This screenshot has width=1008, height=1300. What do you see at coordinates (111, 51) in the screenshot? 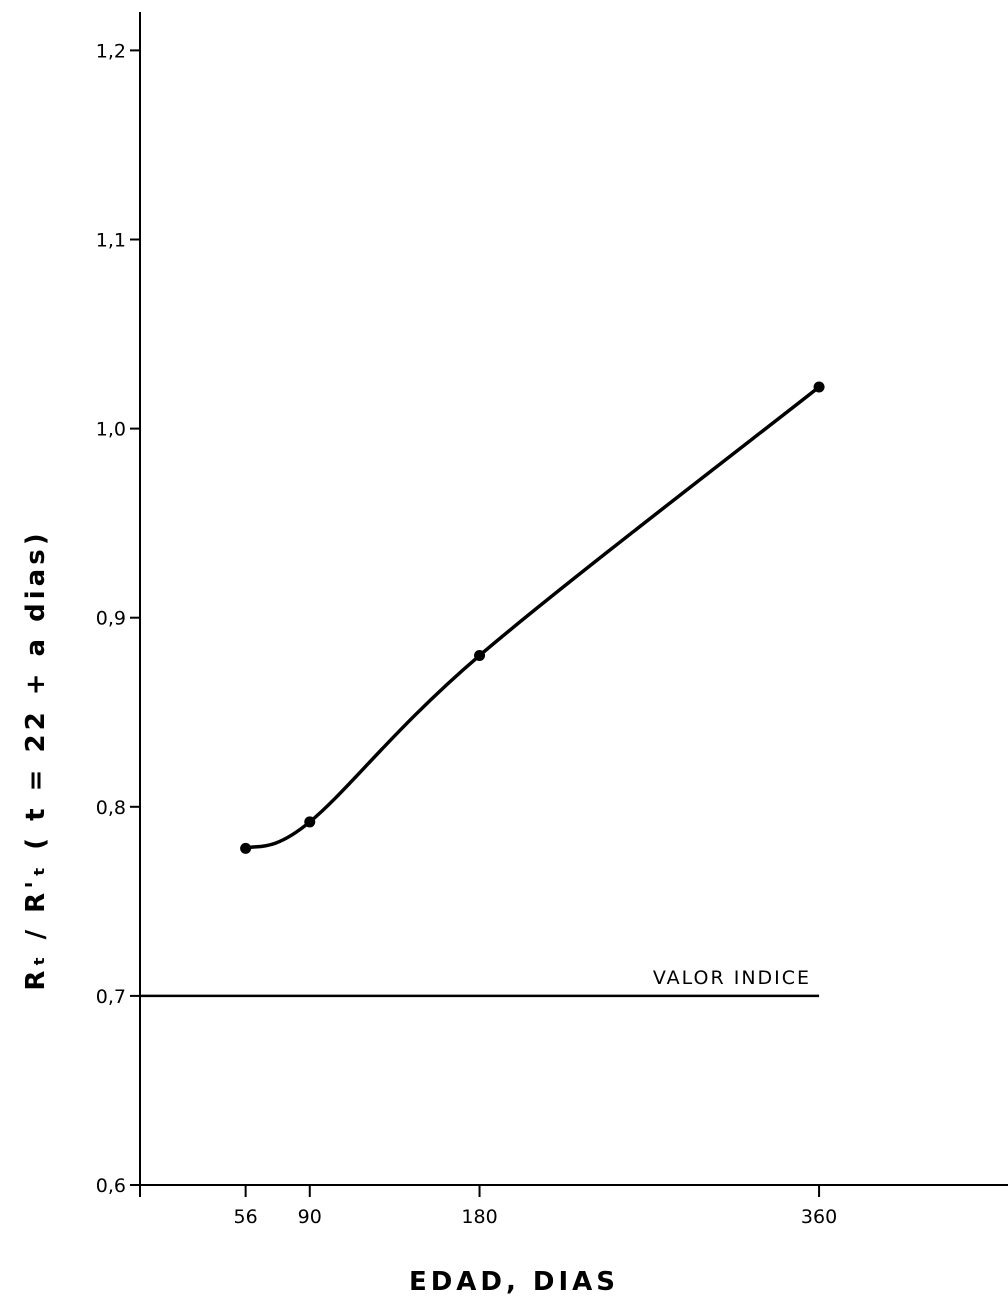
I see `y-tick-label: 1,2` at bounding box center [111, 51].